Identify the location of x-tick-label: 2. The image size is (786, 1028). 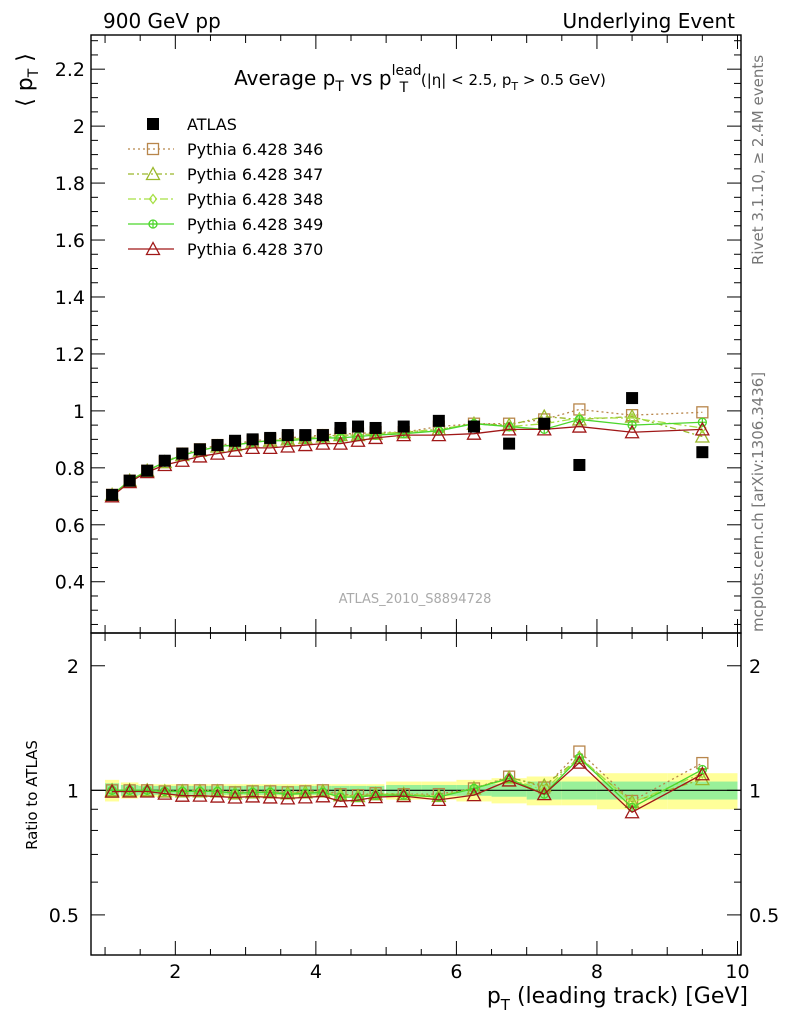
(175, 972).